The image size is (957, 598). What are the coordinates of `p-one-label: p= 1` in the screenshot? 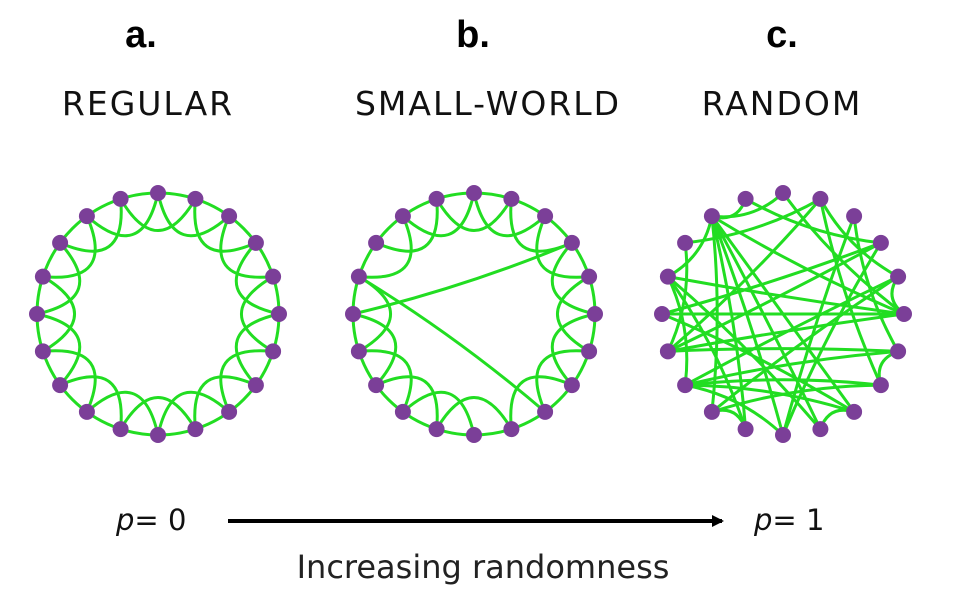 It's located at (789, 520).